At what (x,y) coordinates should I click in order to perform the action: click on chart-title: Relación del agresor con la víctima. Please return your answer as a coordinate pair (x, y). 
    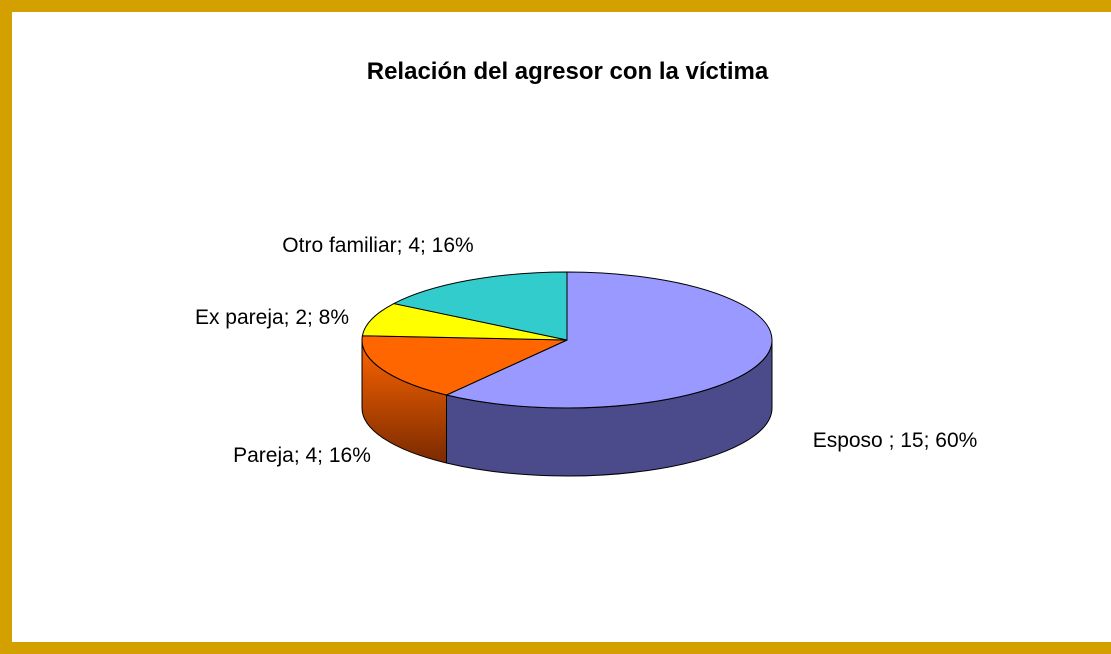
    Looking at the image, I should click on (567, 71).